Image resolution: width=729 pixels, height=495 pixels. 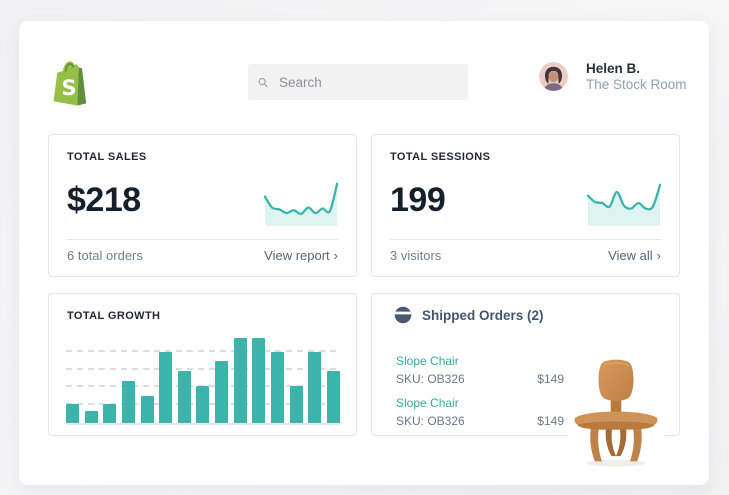 I want to click on view-all-link: View all ›, so click(x=634, y=255).